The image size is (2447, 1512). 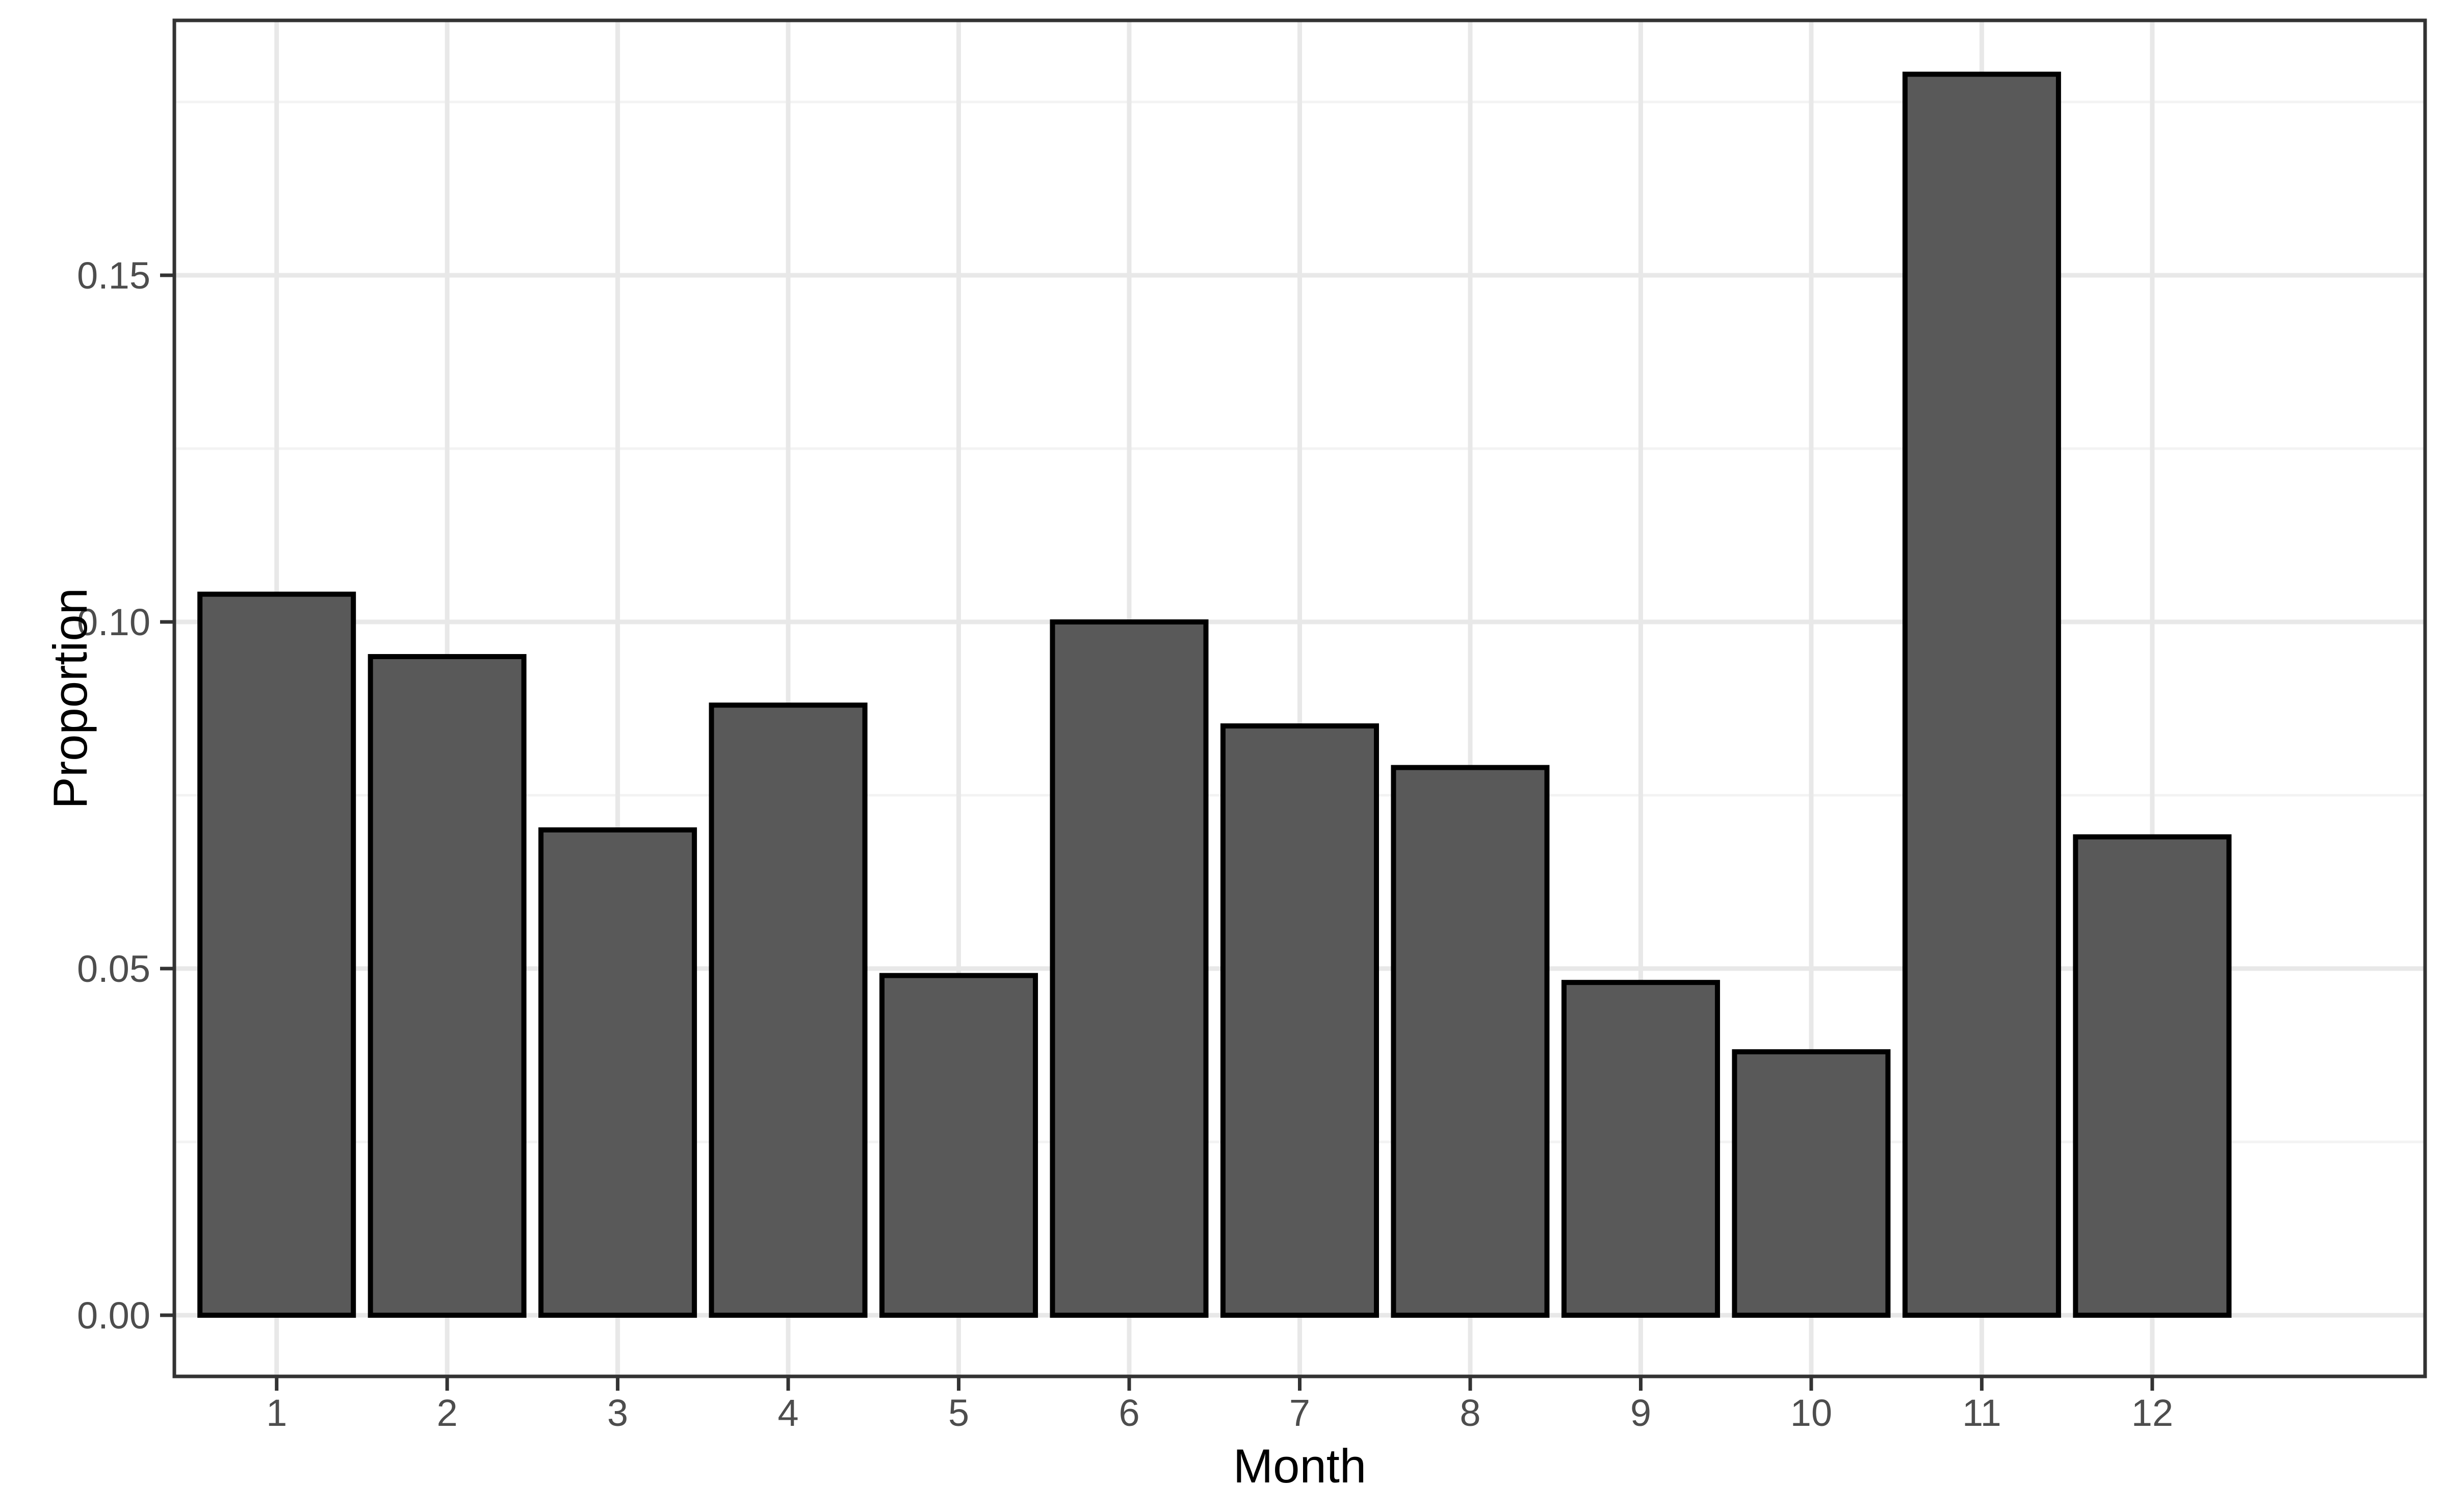 What do you see at coordinates (113, 275) in the screenshot?
I see `y-axis-tick-label: 0.15` at bounding box center [113, 275].